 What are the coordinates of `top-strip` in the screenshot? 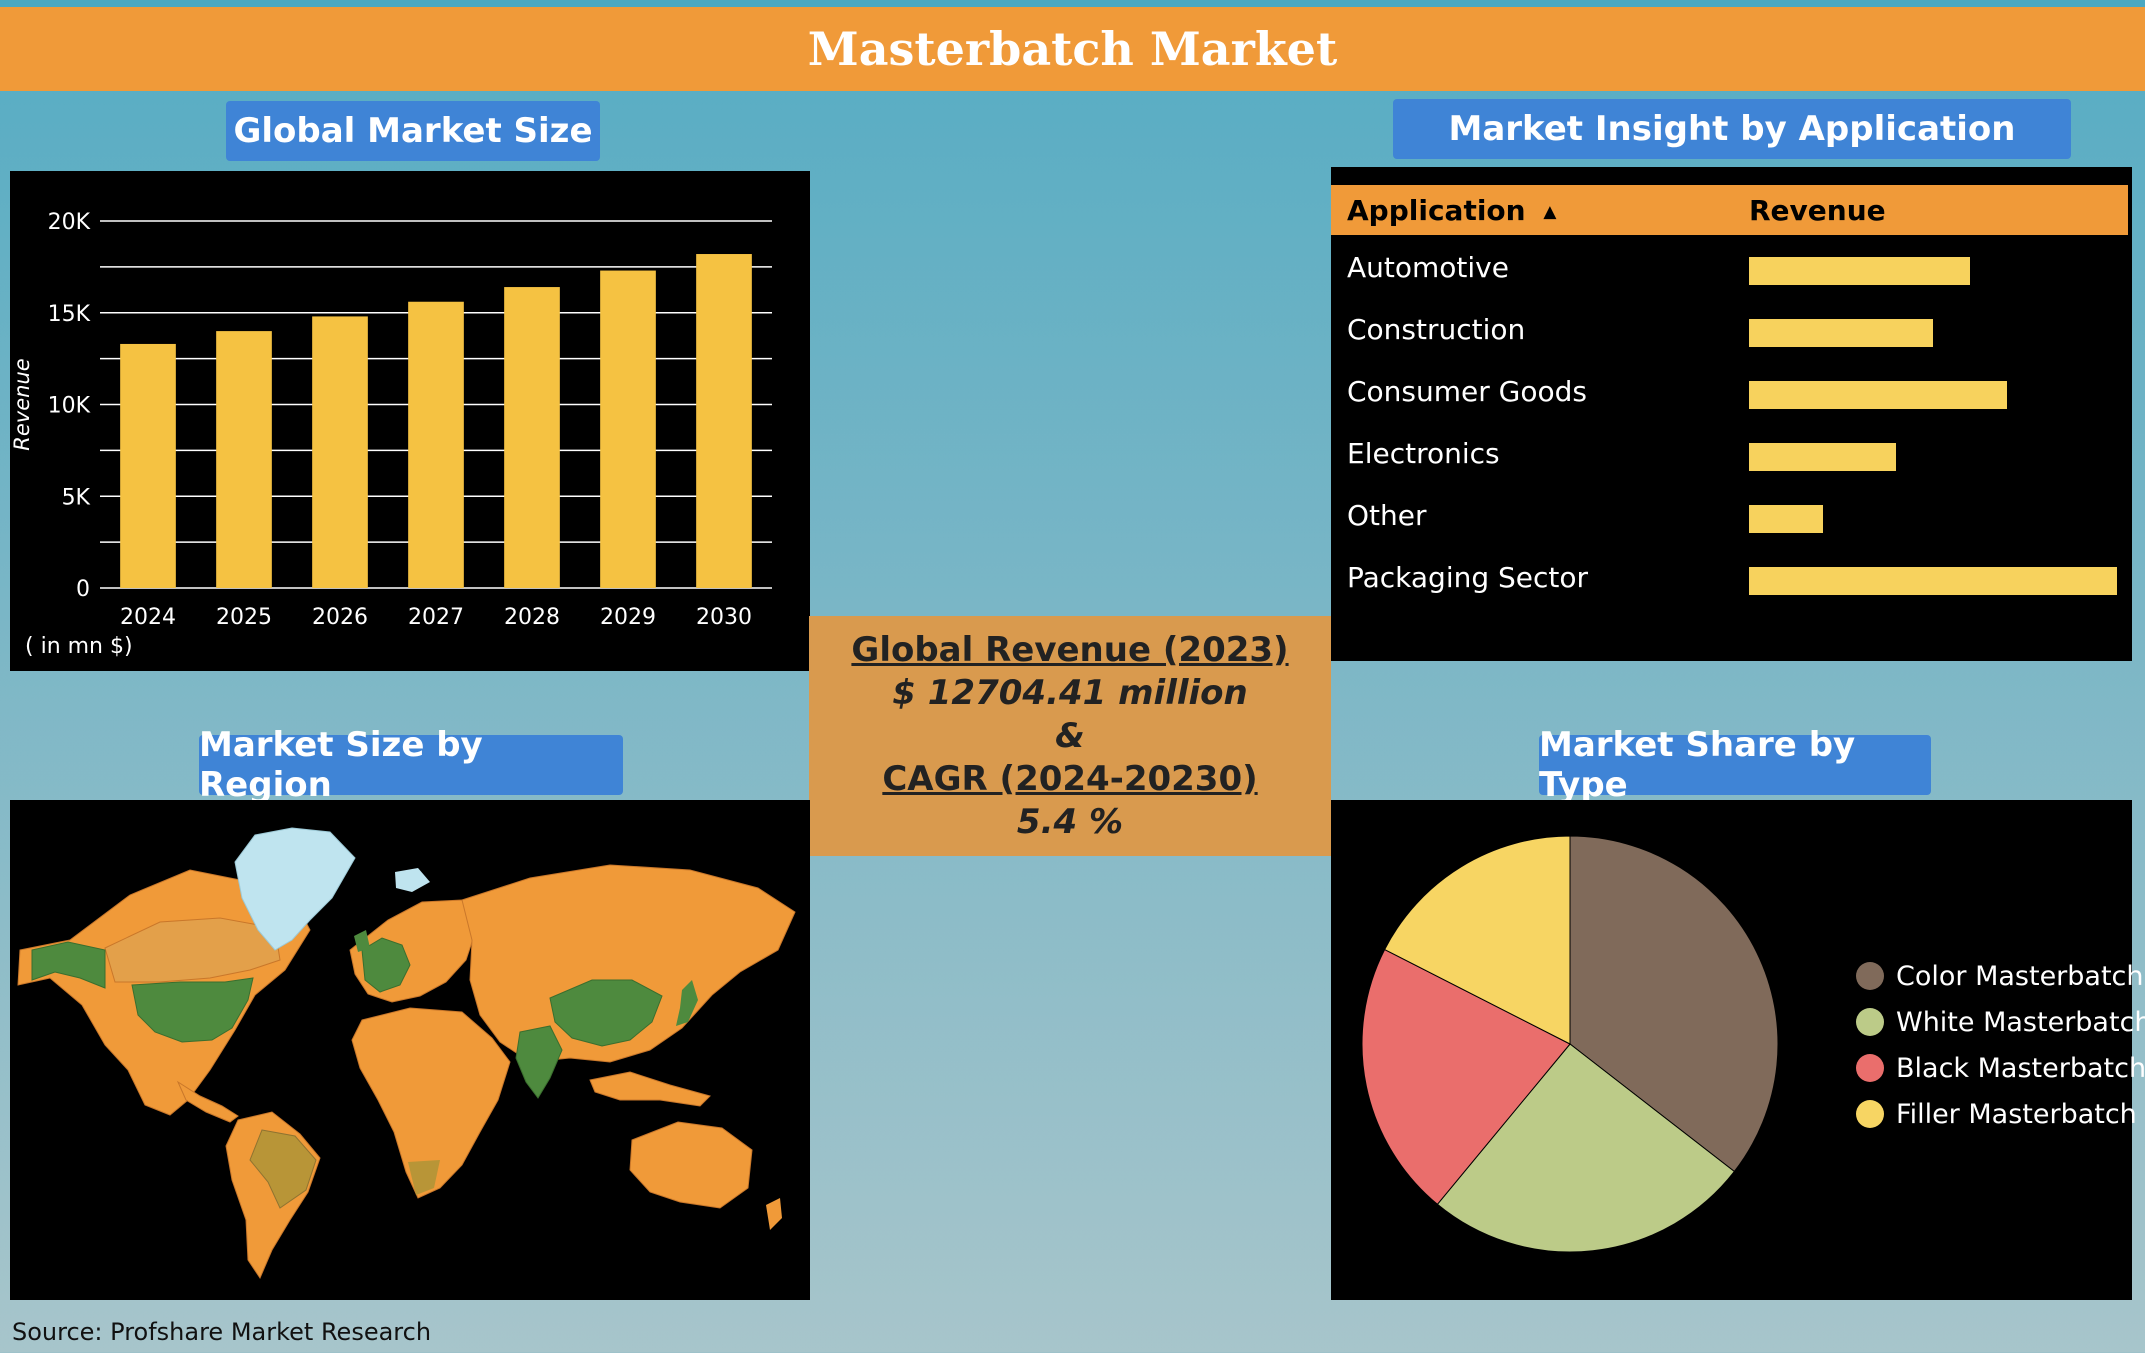 It's located at (1072, 3).